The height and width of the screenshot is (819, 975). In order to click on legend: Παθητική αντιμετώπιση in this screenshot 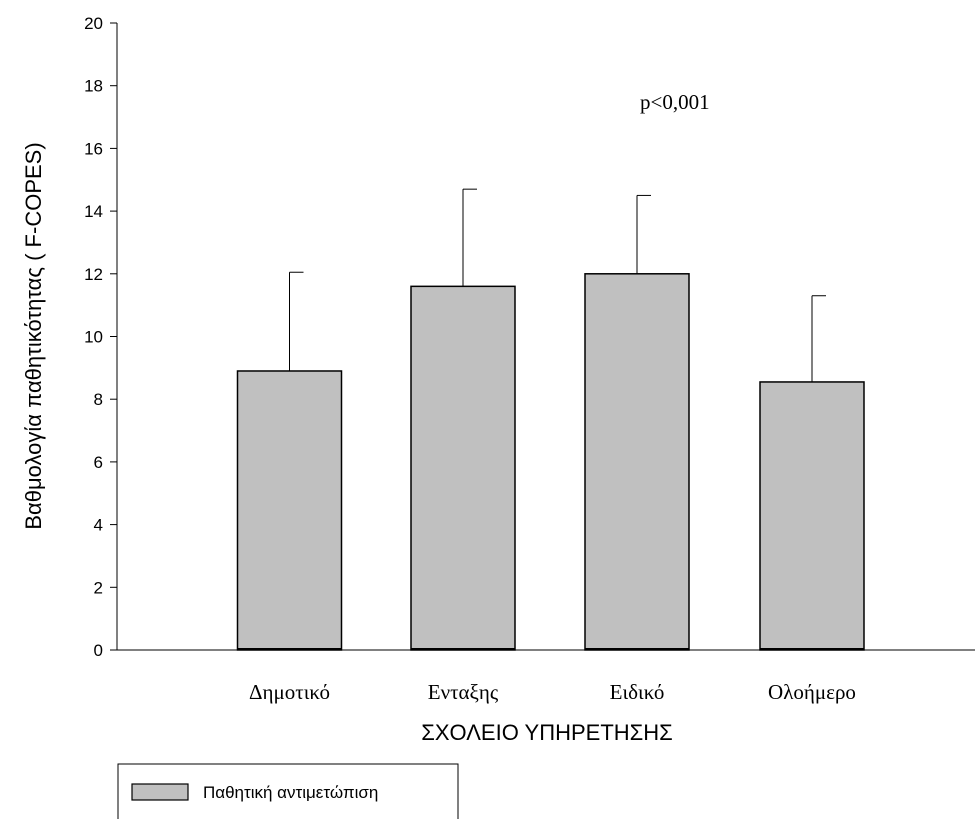, I will do `click(288, 791)`.